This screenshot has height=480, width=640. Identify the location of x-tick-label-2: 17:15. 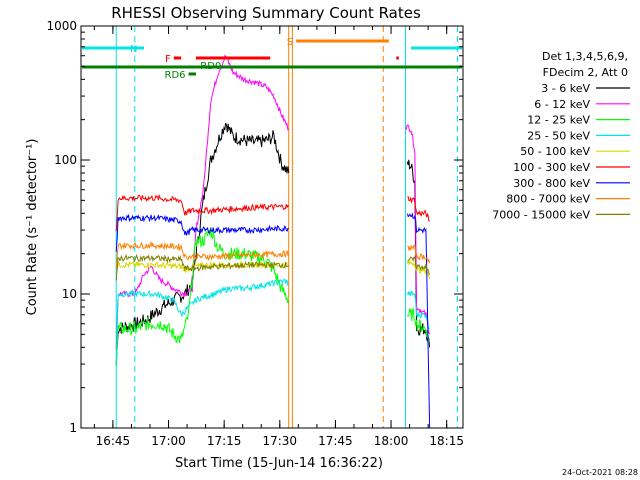
(224, 441).